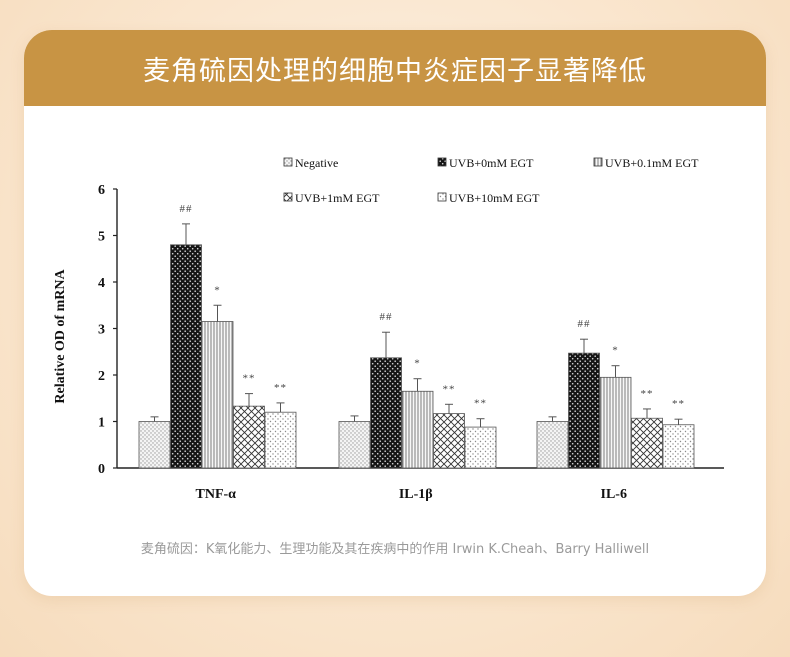  What do you see at coordinates (652, 163) in the screenshot?
I see `legend-label: UVB+0.1mM EGT` at bounding box center [652, 163].